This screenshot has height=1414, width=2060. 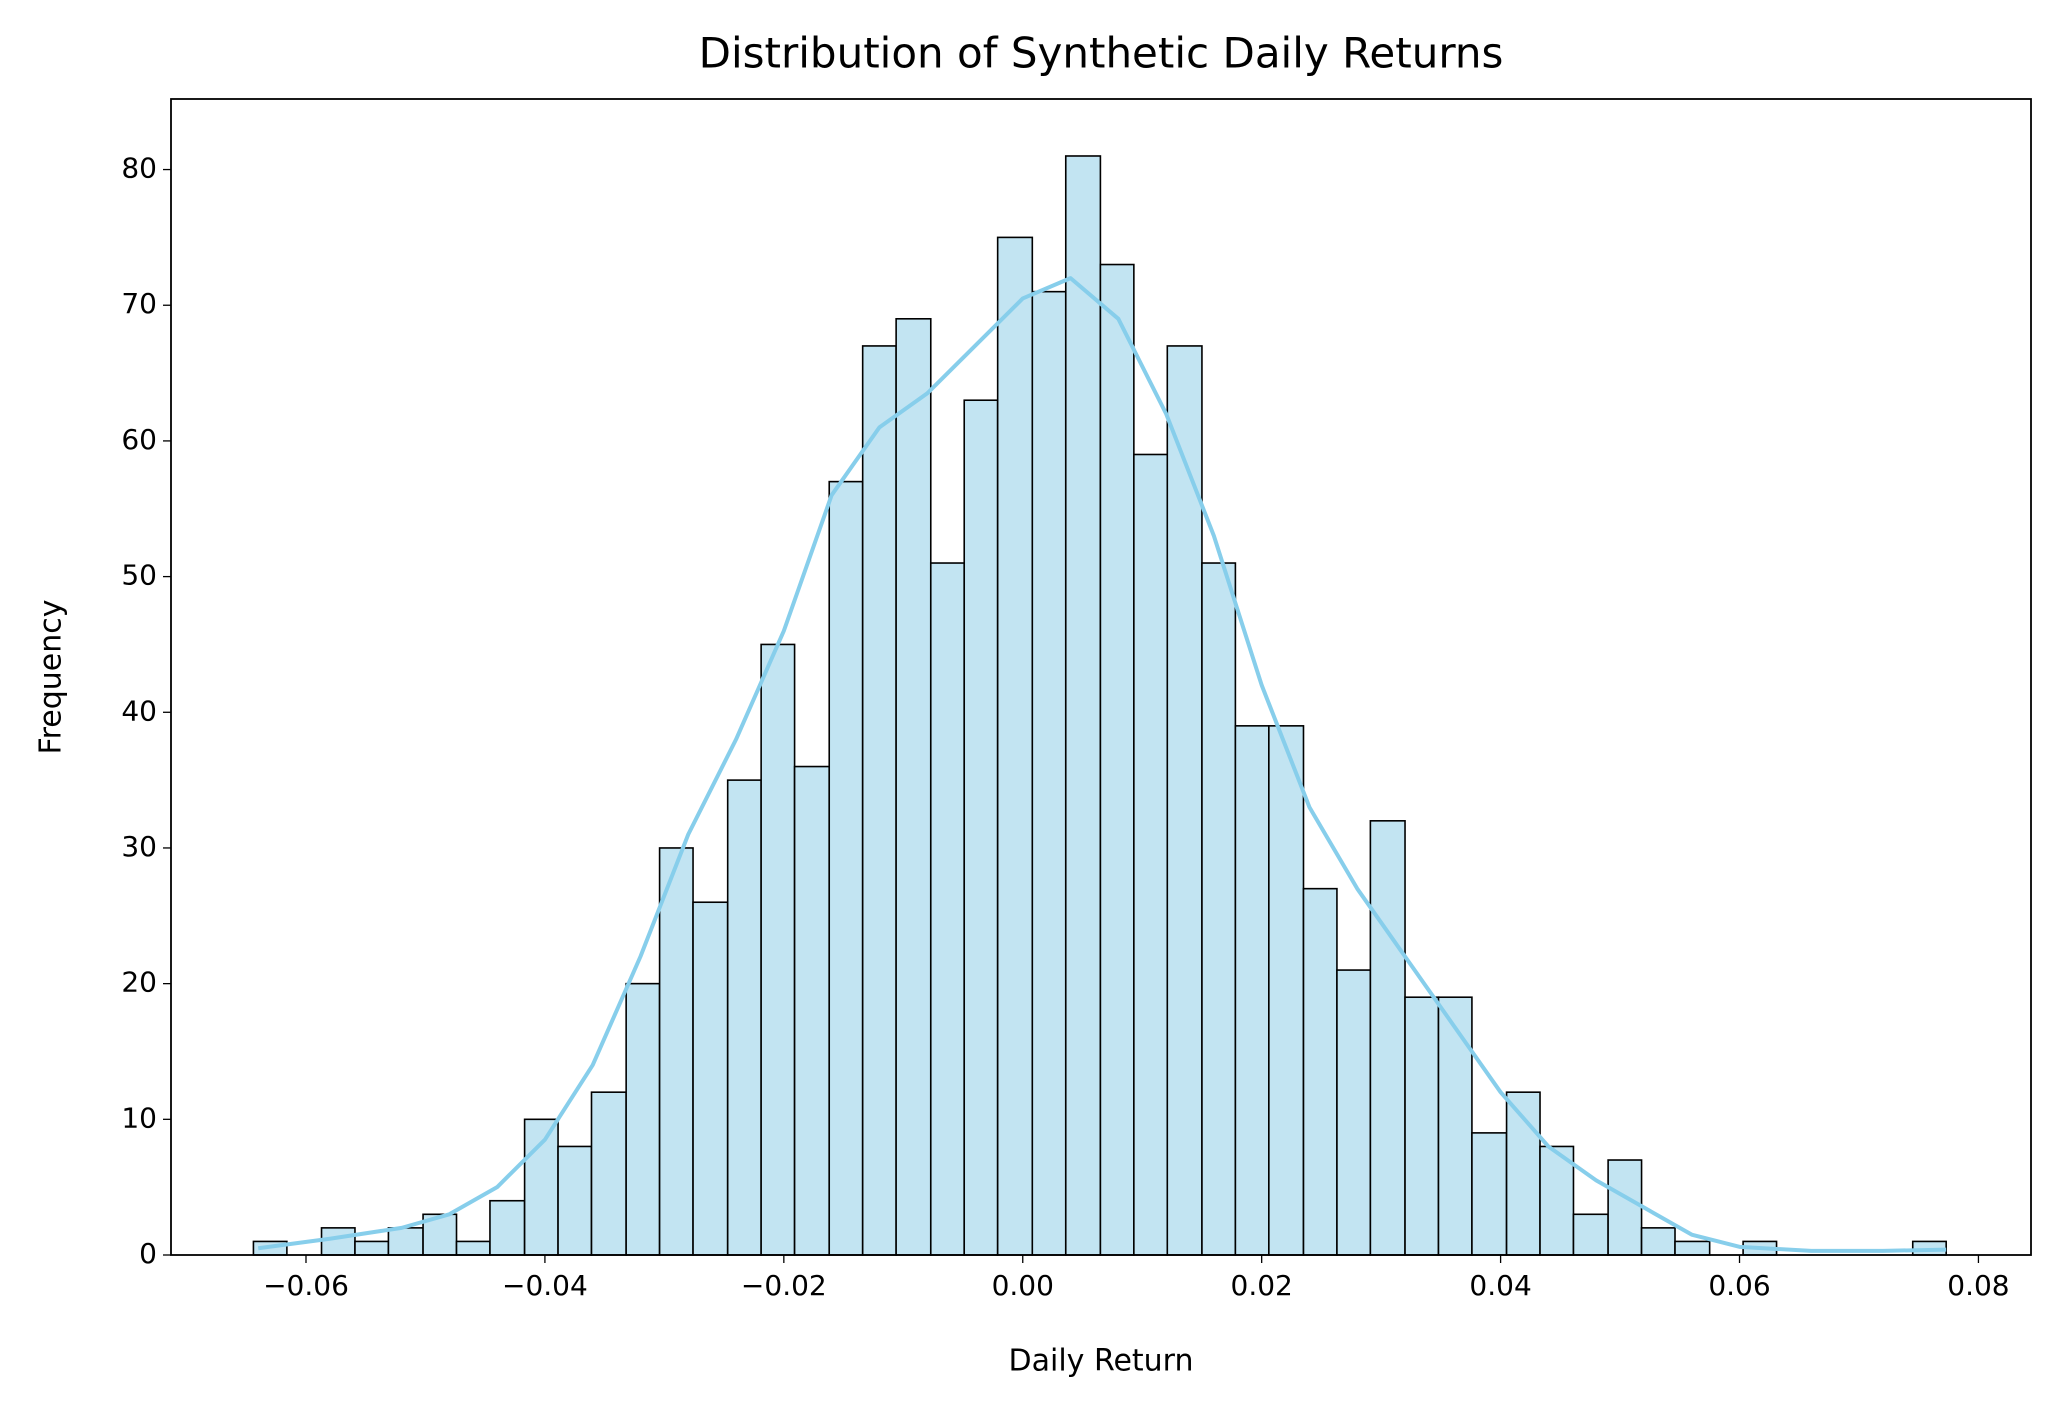 What do you see at coordinates (139, 846) in the screenshot?
I see `y-tick-label: 30` at bounding box center [139, 846].